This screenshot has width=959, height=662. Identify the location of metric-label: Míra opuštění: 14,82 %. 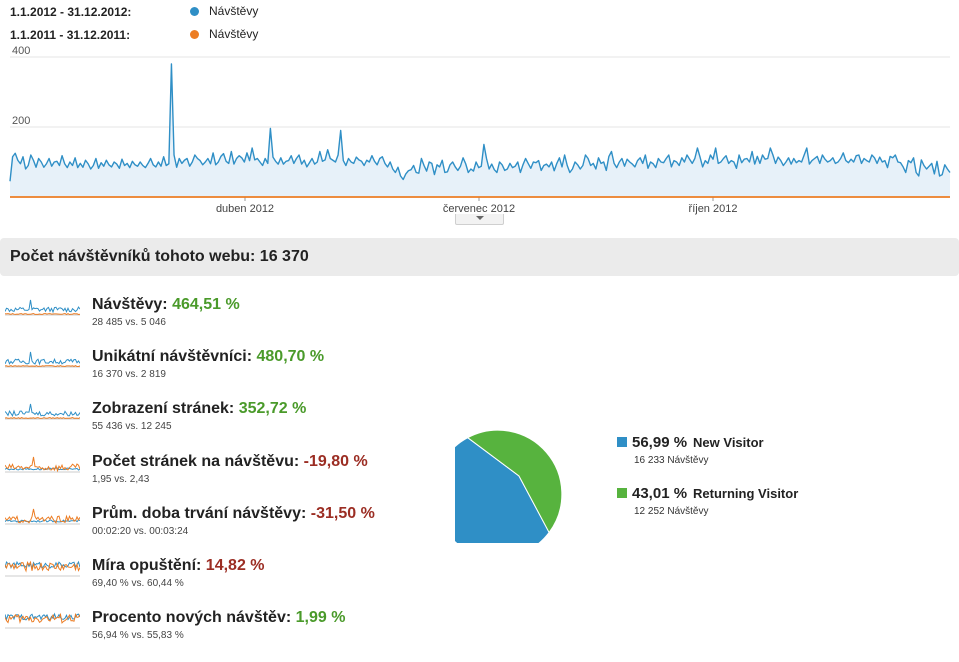
(178, 566).